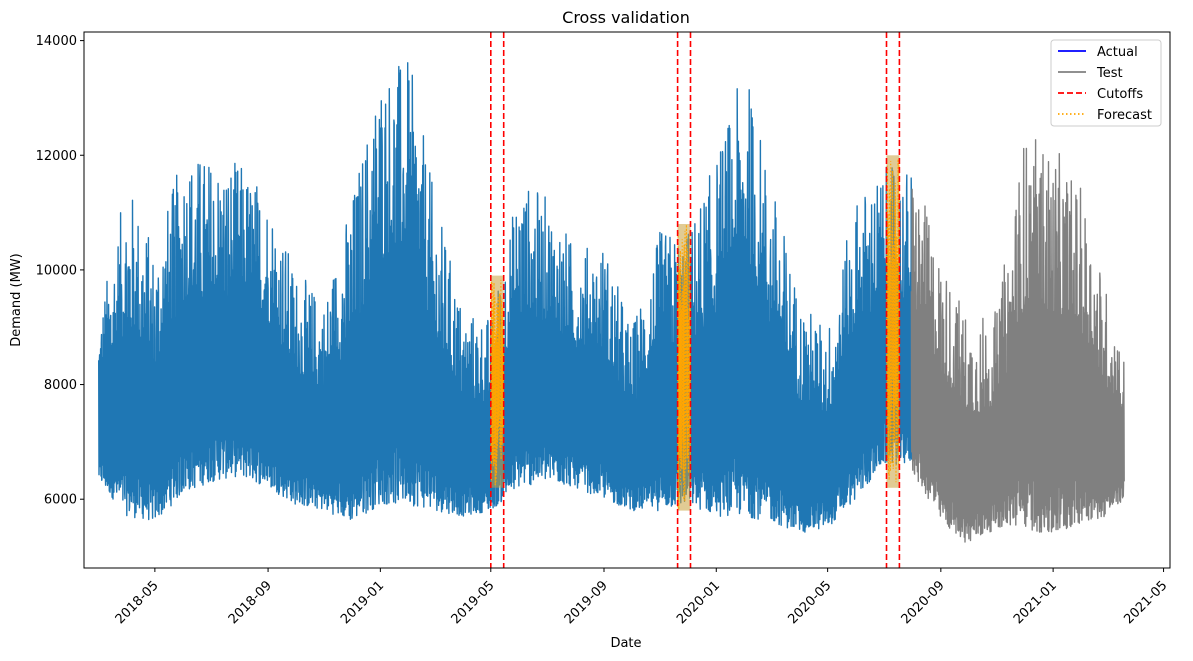  I want to click on y-axis-title: Demand (MW), so click(16, 299).